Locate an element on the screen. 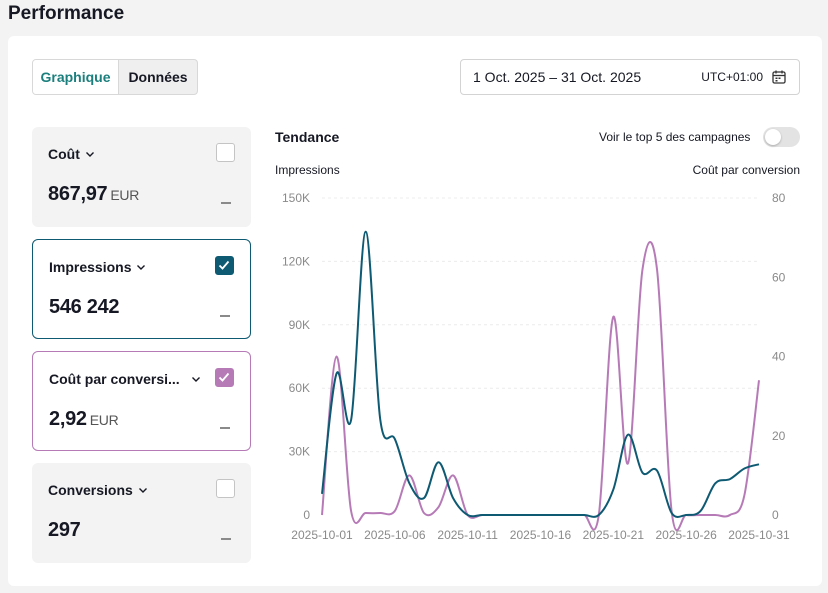 The image size is (828, 593). trend-title: Tendance is located at coordinates (307, 137).